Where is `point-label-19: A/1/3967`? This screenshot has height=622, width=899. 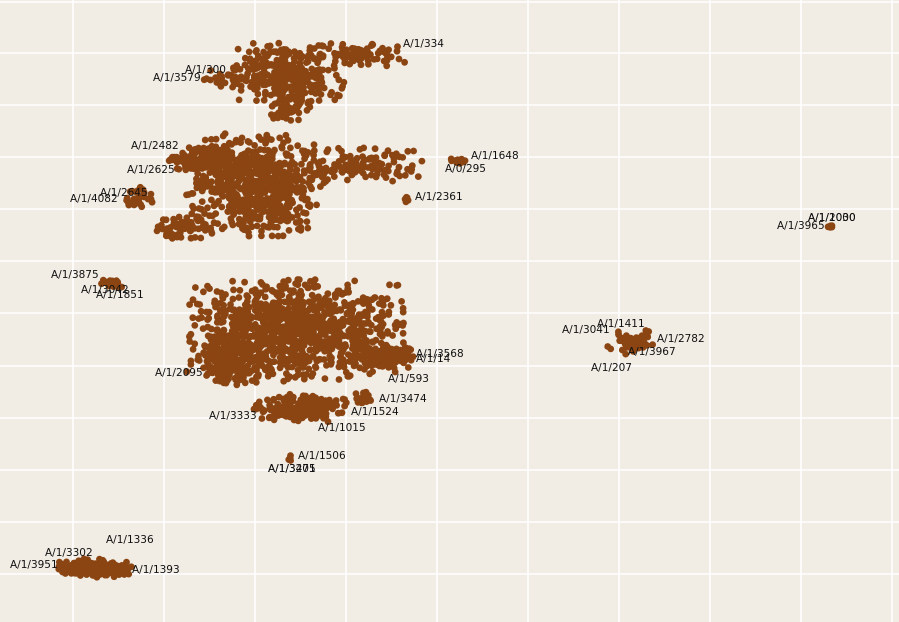
point-label-19: A/1/3967 is located at coordinates (652, 352).